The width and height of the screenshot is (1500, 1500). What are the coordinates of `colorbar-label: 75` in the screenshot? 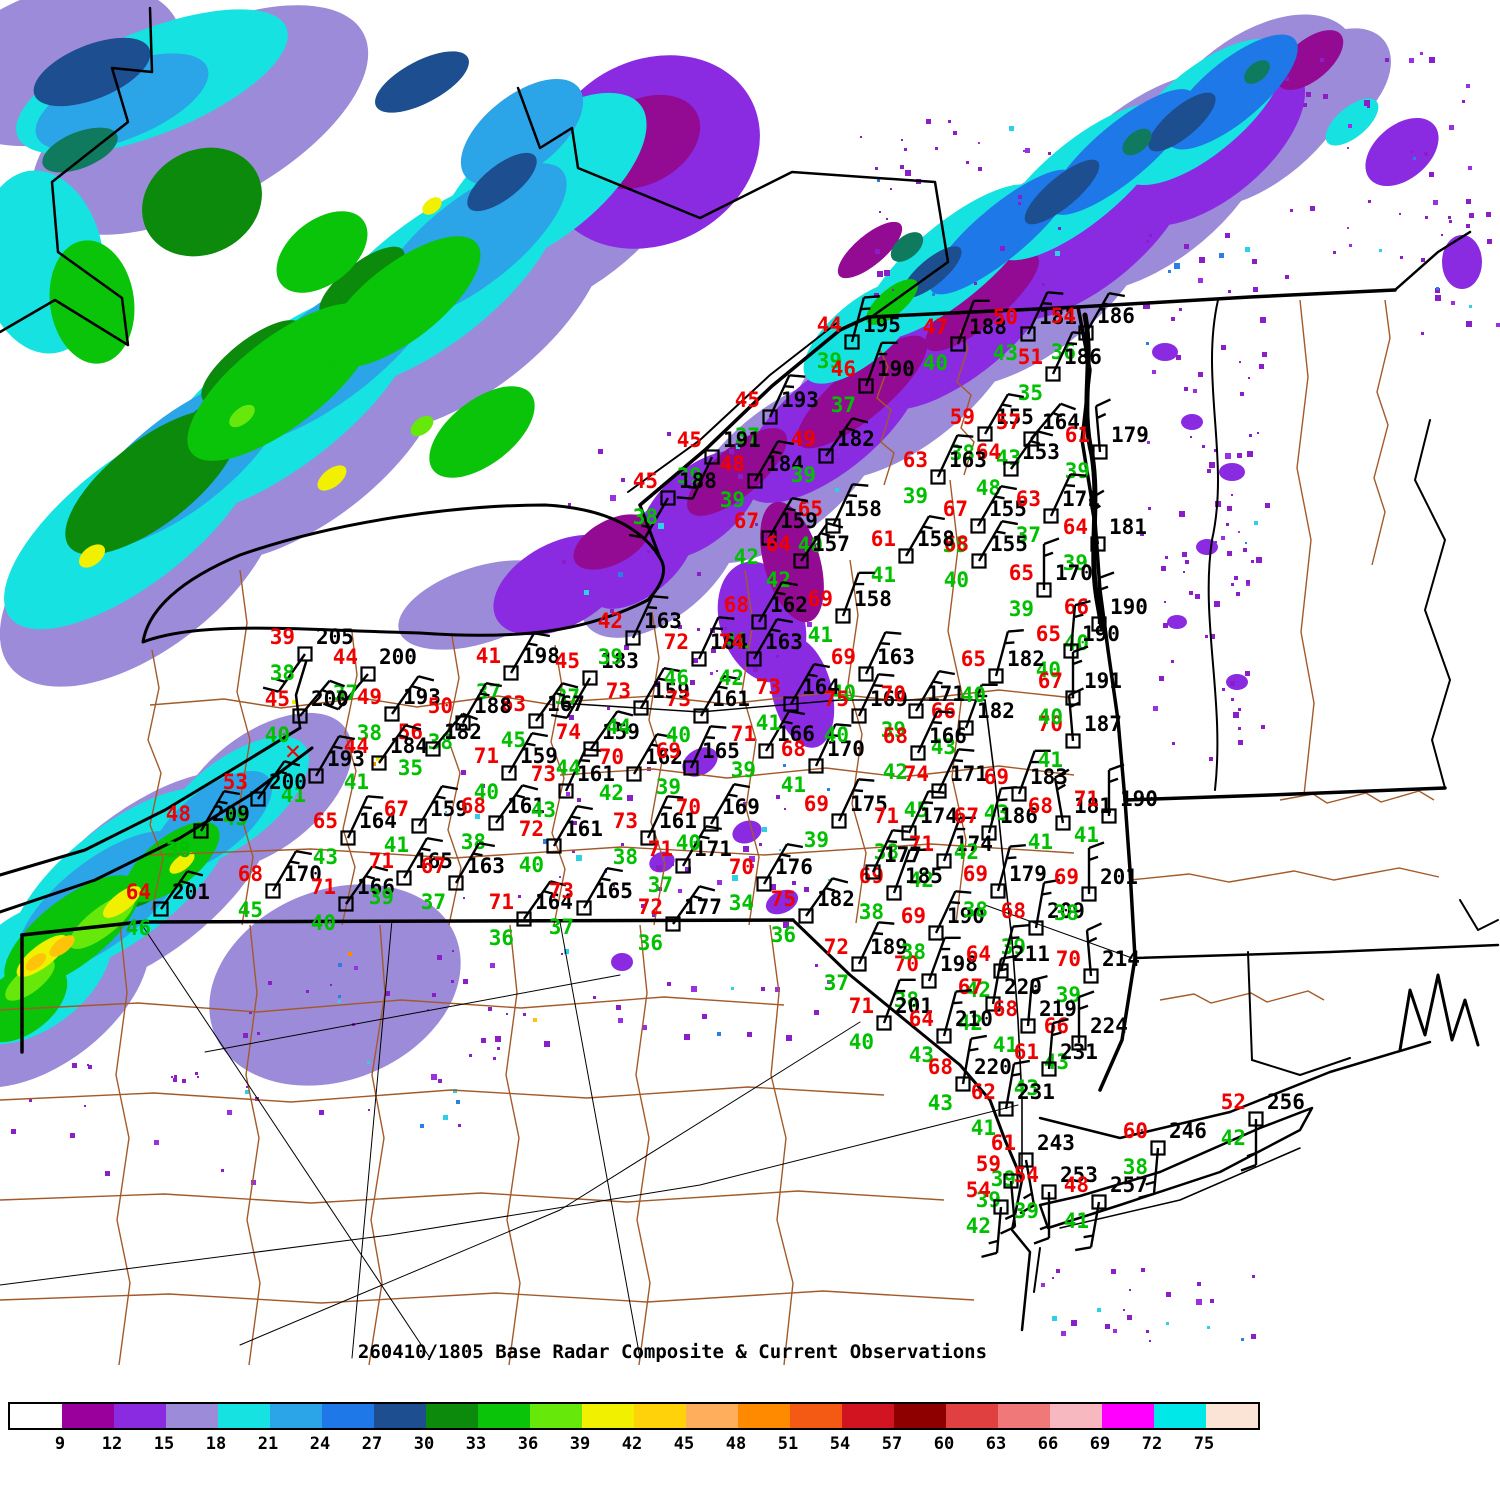 It's located at (1204, 1444).